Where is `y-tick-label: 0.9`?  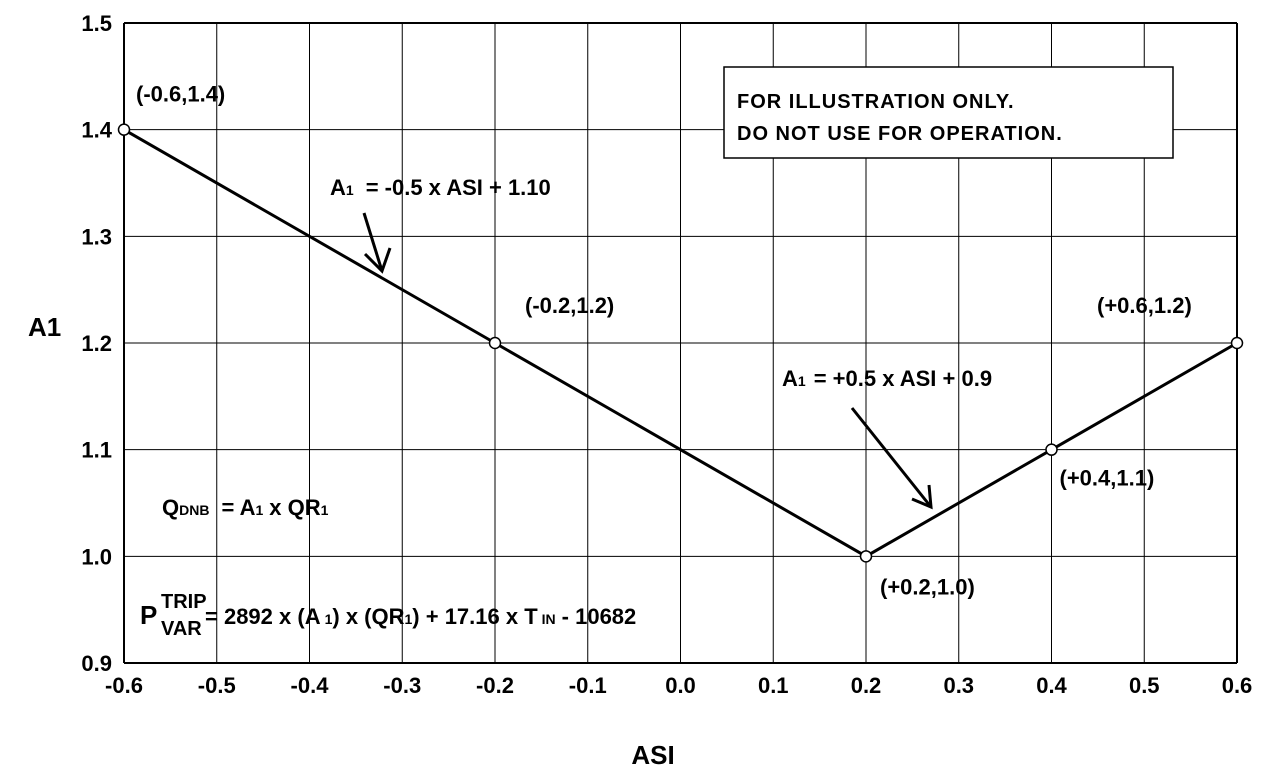
y-tick-label: 0.9 is located at coordinates (96, 663).